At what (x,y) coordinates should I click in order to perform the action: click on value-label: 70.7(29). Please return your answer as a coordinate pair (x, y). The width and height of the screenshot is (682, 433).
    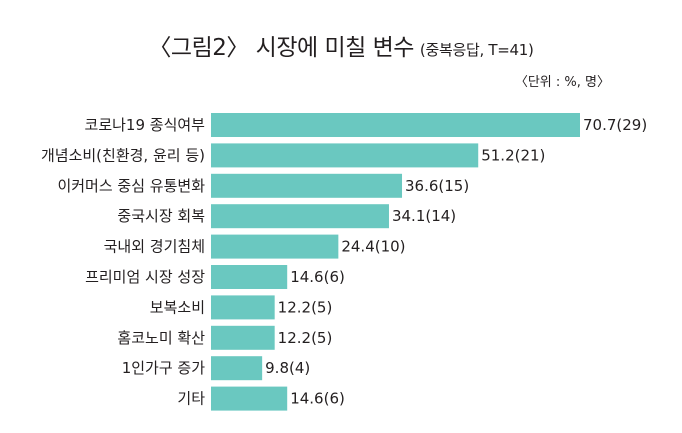
    Looking at the image, I should click on (615, 125).